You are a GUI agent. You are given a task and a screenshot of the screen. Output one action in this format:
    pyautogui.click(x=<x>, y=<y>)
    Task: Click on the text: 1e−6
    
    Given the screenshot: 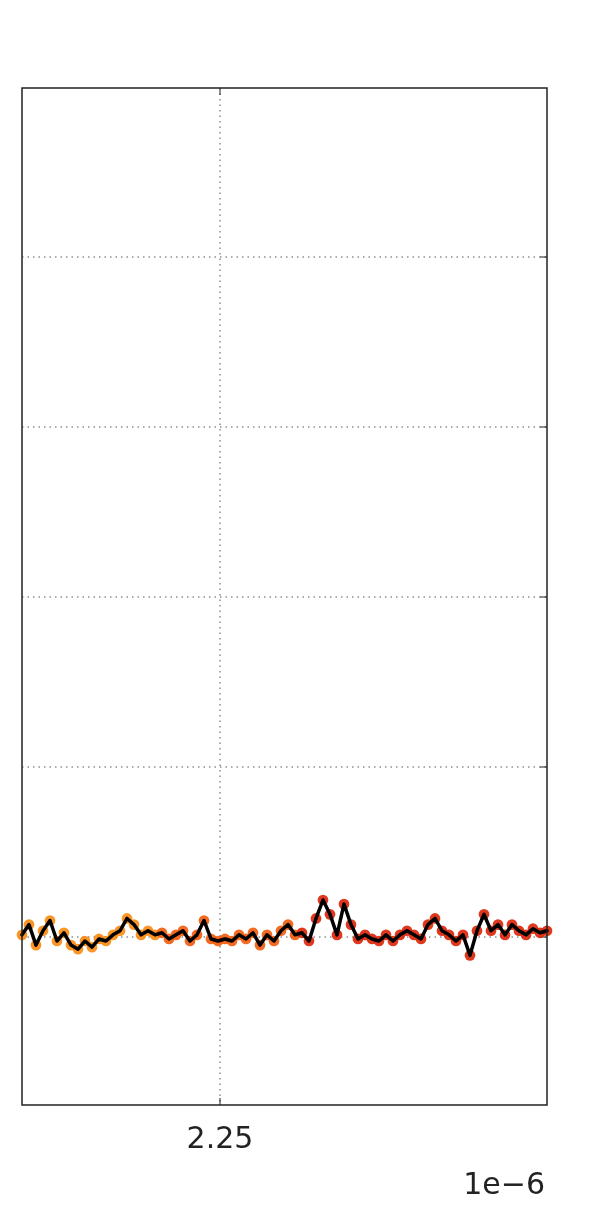 What is the action you would take?
    pyautogui.click(x=504, y=1183)
    